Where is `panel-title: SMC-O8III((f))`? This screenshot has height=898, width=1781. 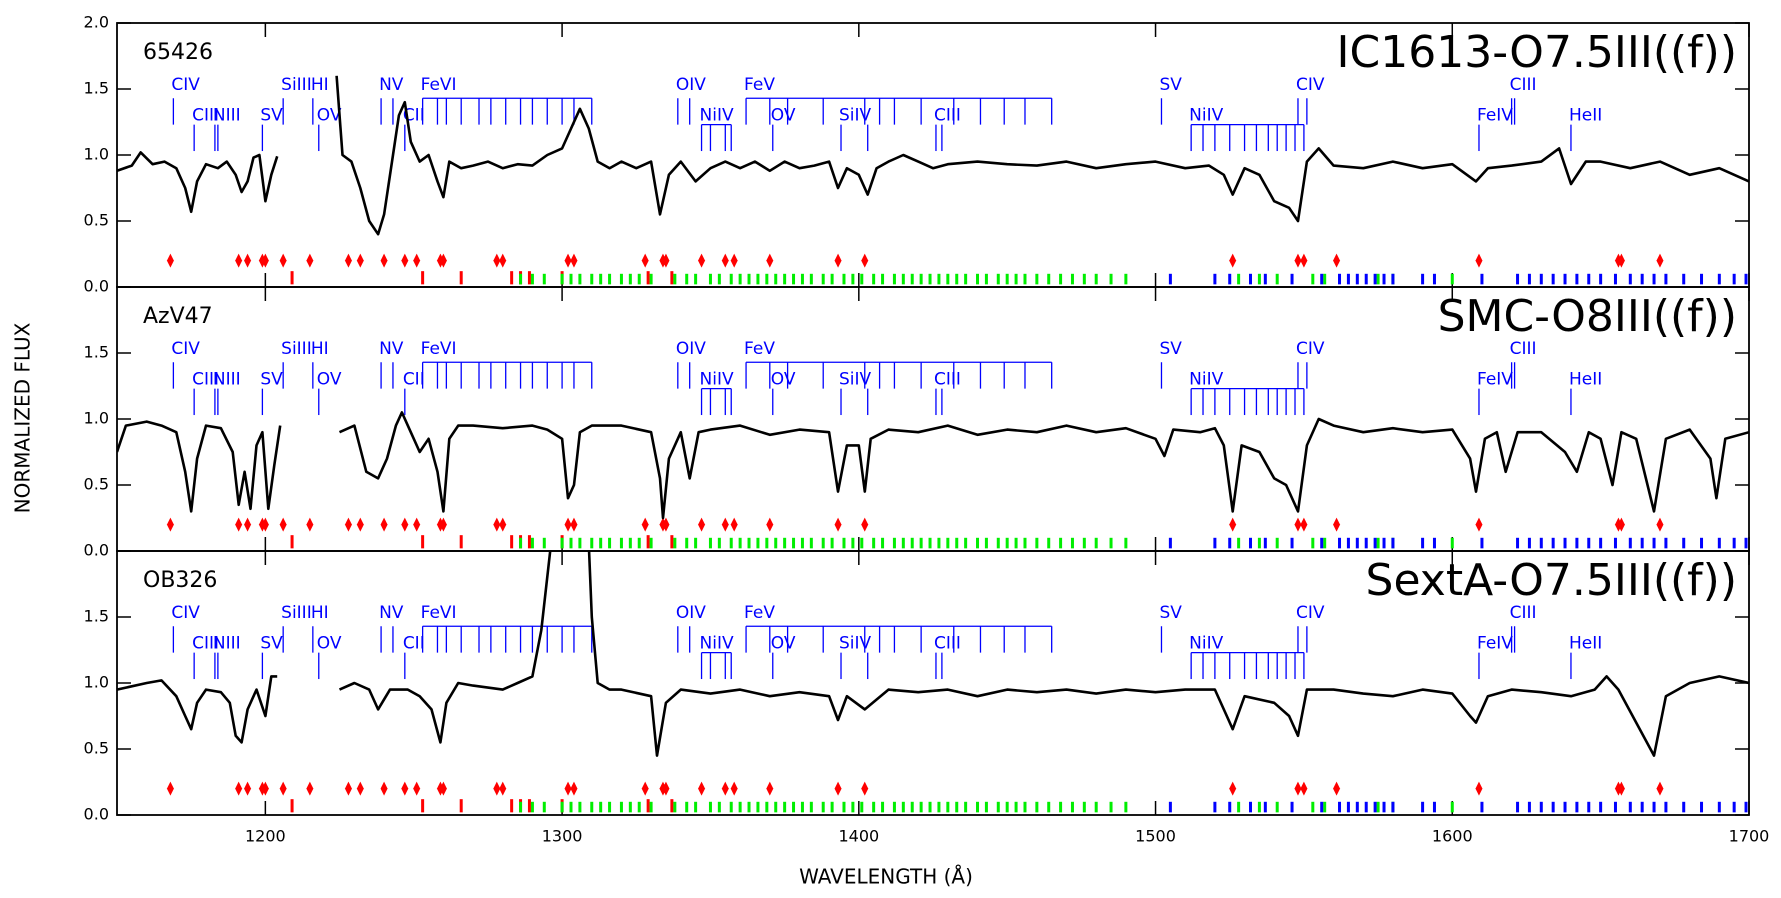 panel-title: SMC-O8III((f)) is located at coordinates (1587, 316).